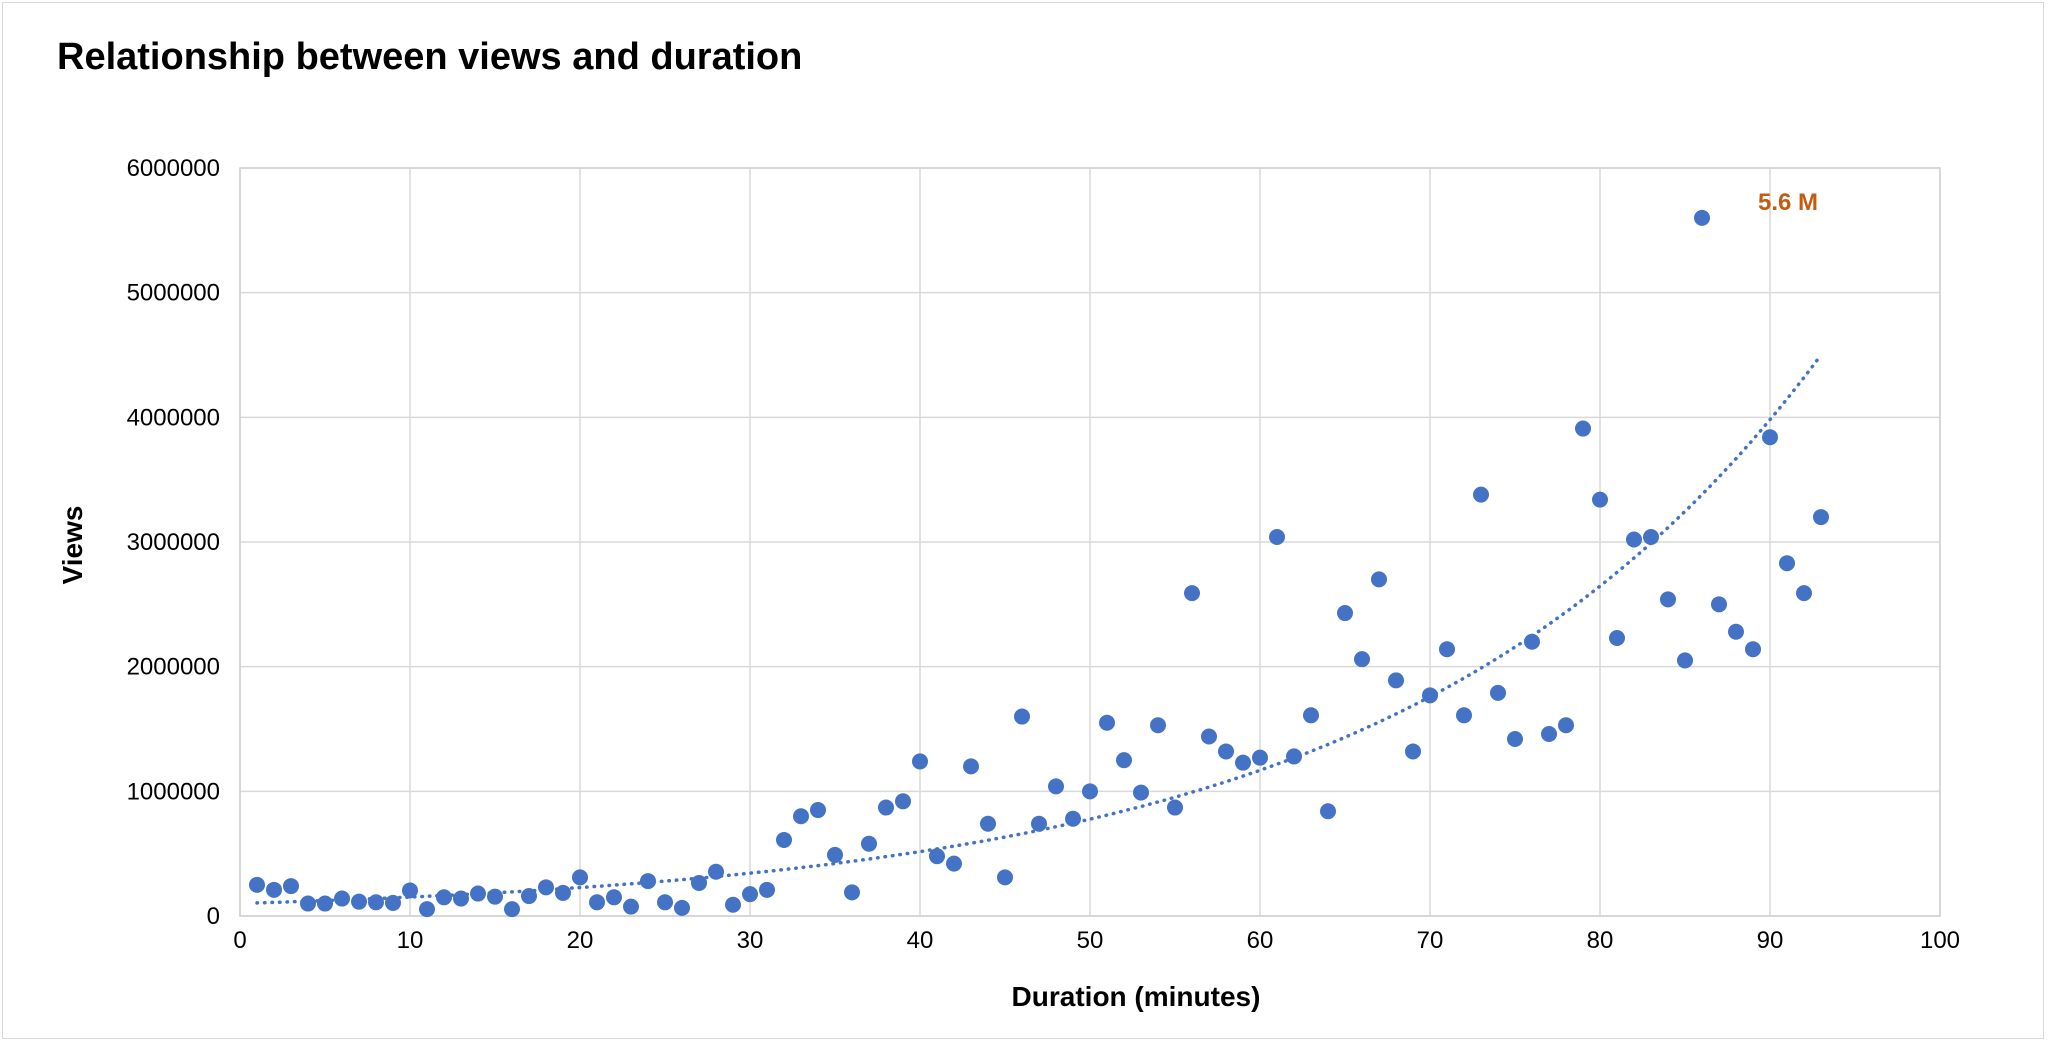  I want to click on x-tick-label: 30, so click(750, 940).